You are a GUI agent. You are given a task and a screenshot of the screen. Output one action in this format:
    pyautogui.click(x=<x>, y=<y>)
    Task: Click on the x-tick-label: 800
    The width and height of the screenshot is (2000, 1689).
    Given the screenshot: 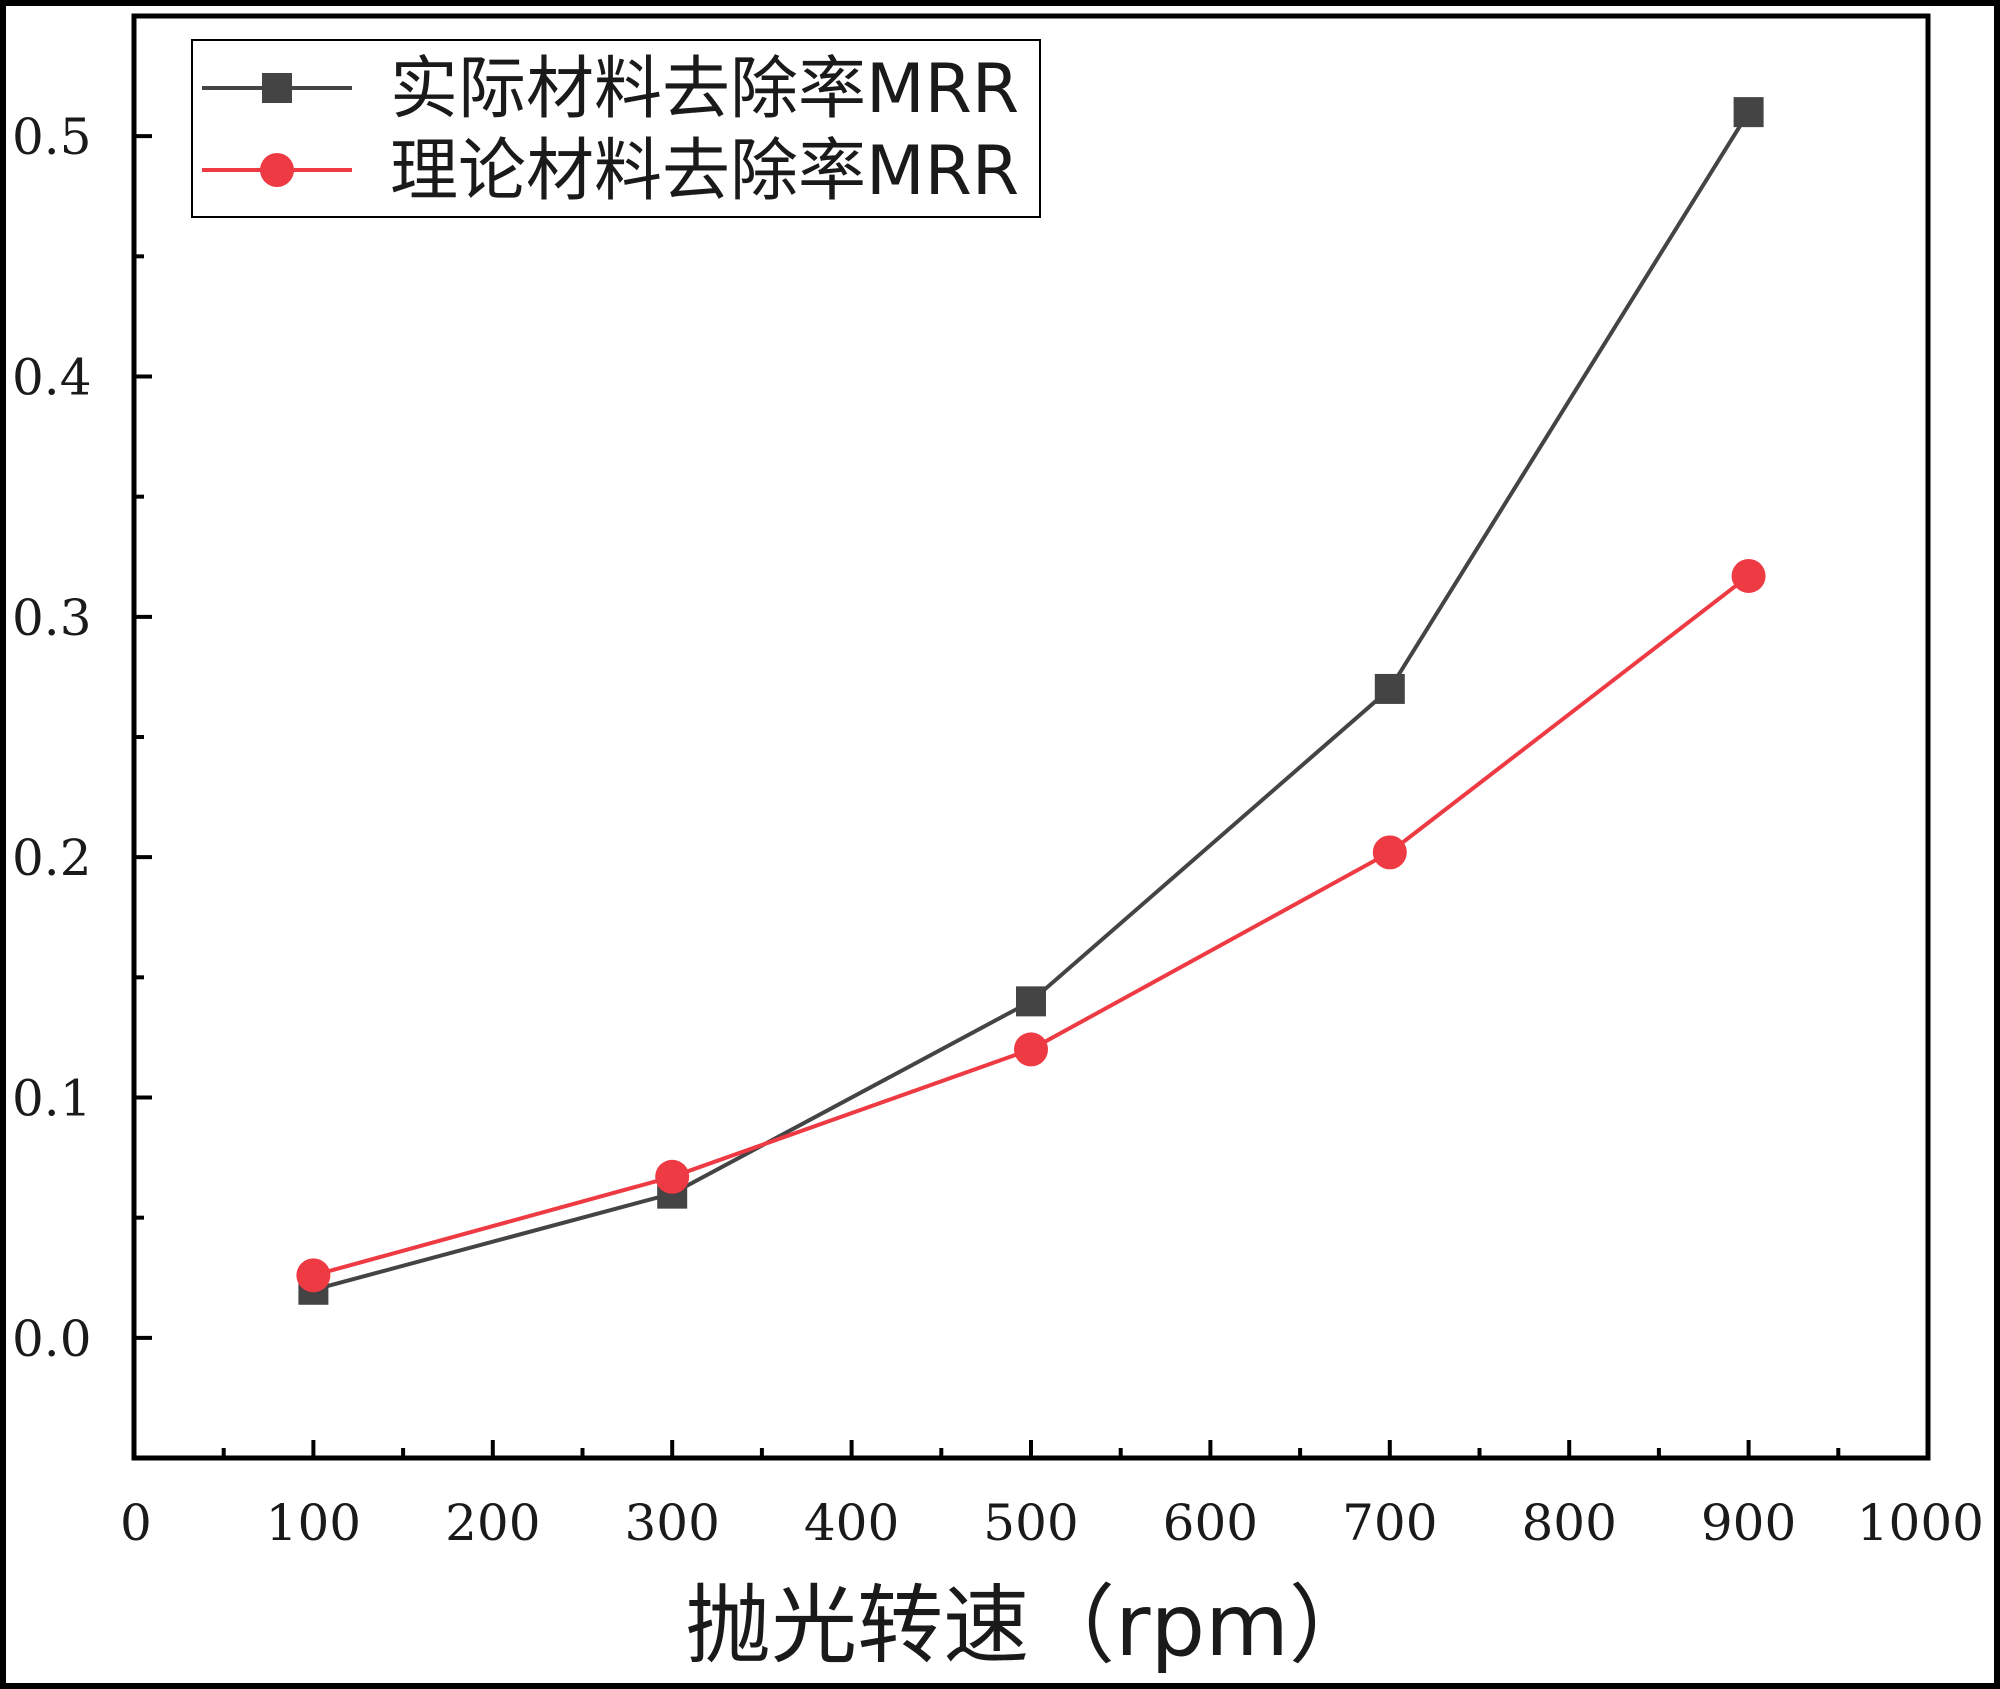 What is the action you would take?
    pyautogui.click(x=1568, y=1523)
    